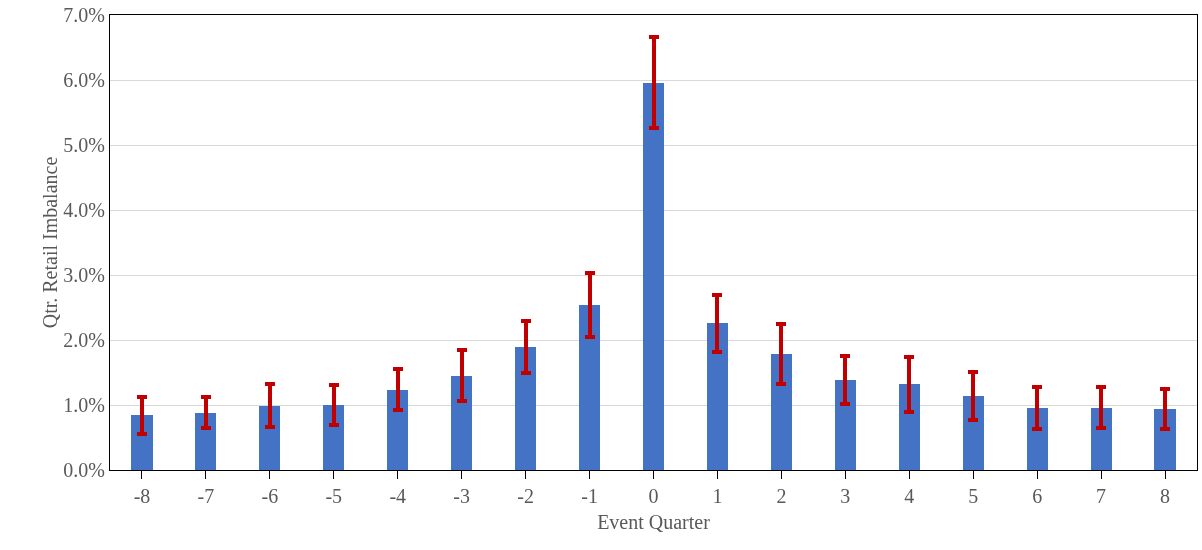 The image size is (1202, 550). Describe the element at coordinates (84, 340) in the screenshot. I see `y-tick-label: 2.0%` at that location.